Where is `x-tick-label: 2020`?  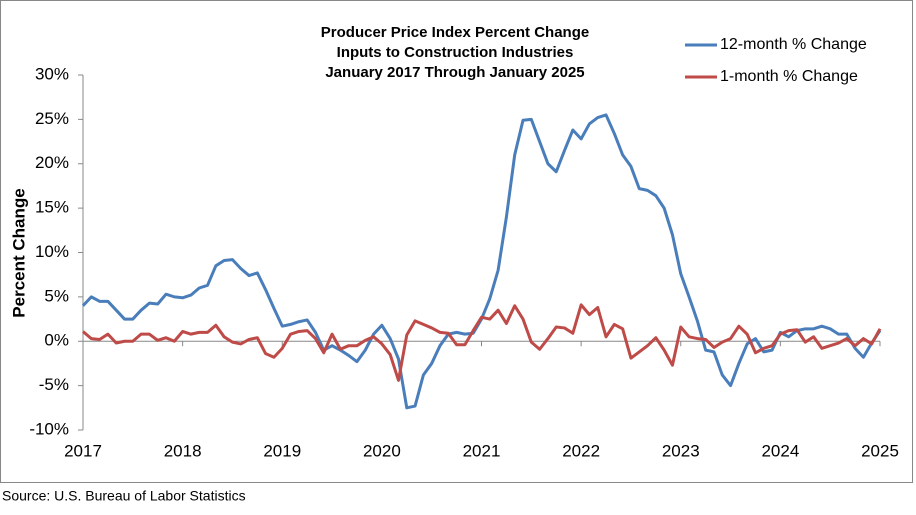
x-tick-label: 2020 is located at coordinates (382, 450).